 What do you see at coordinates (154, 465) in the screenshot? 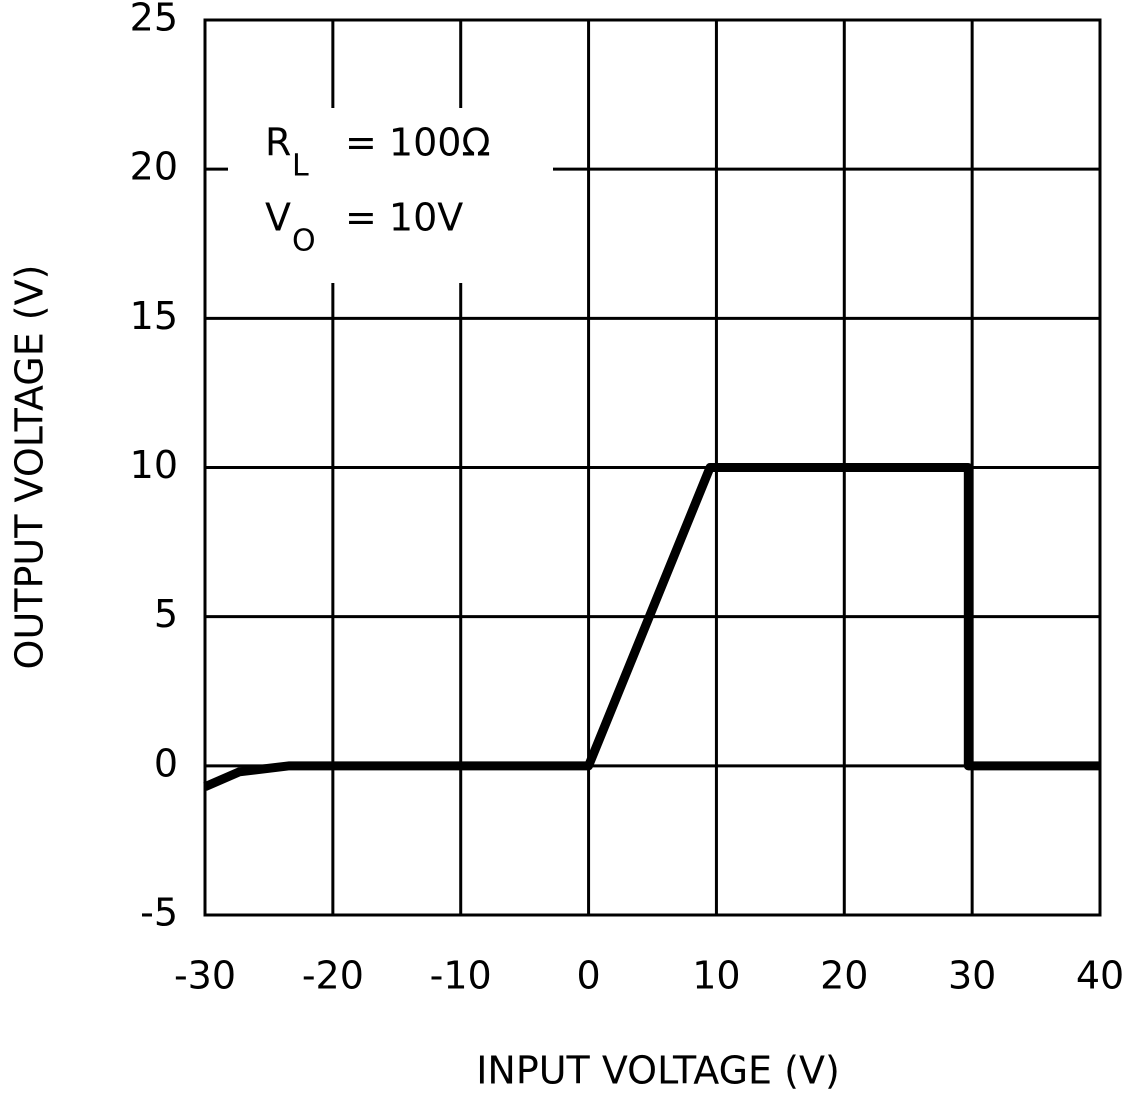
I see `y-tick-label: 10` at bounding box center [154, 465].